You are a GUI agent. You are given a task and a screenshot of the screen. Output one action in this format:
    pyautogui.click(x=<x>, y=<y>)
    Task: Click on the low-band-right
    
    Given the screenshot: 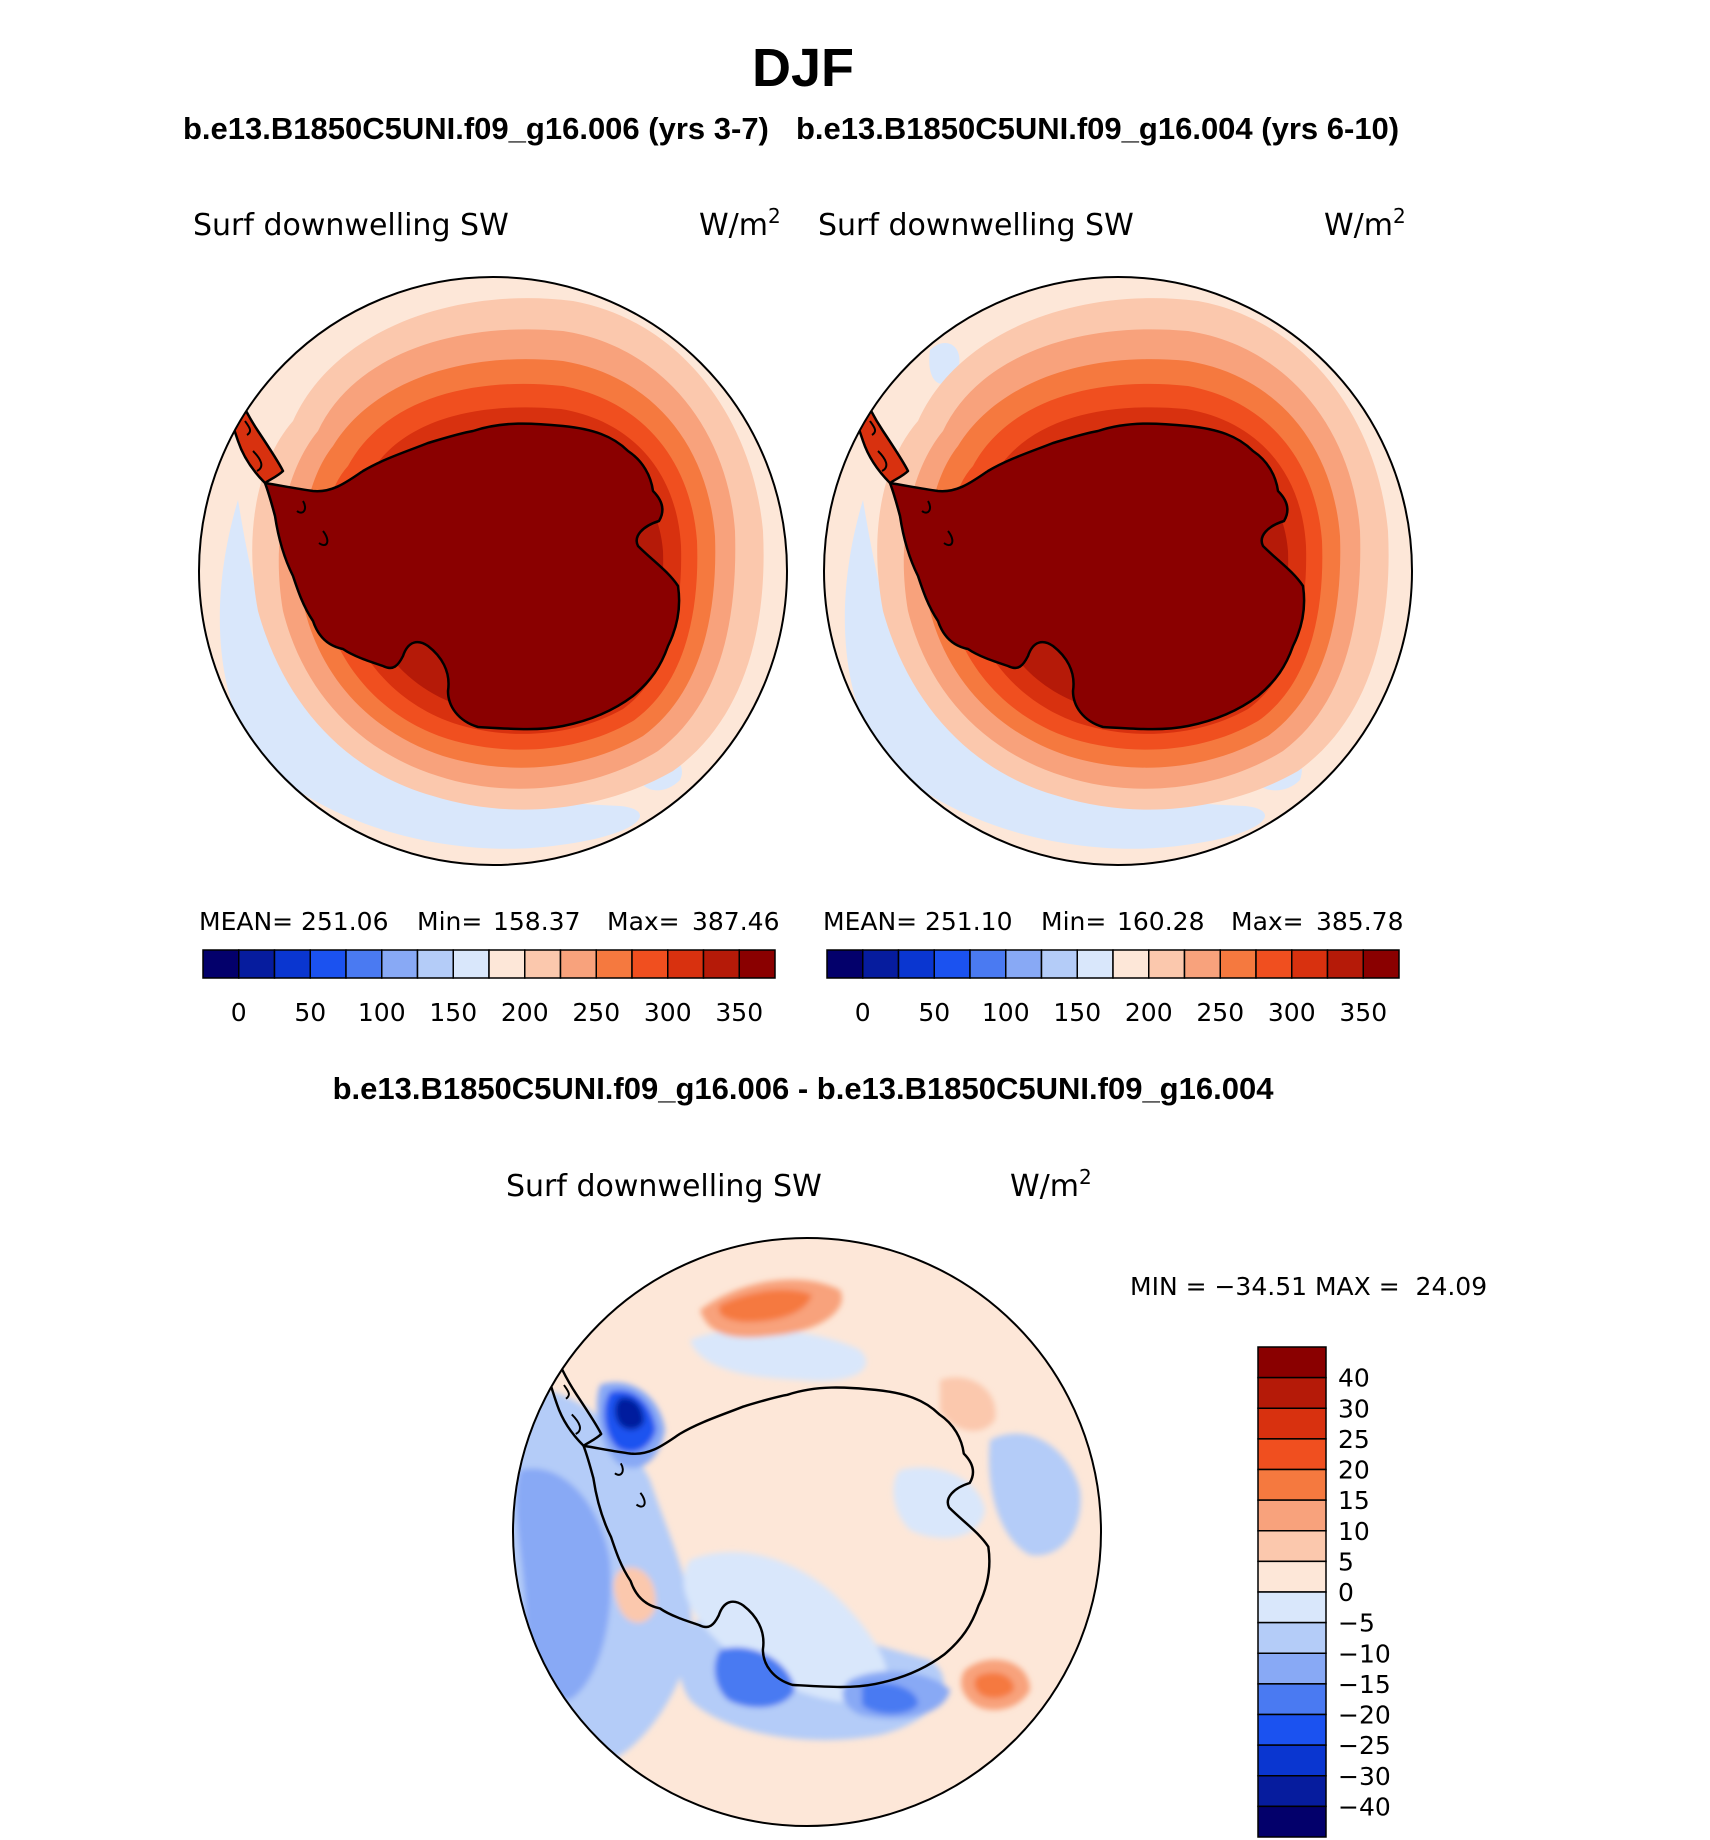 What is the action you would take?
    pyautogui.click(x=1054, y=674)
    